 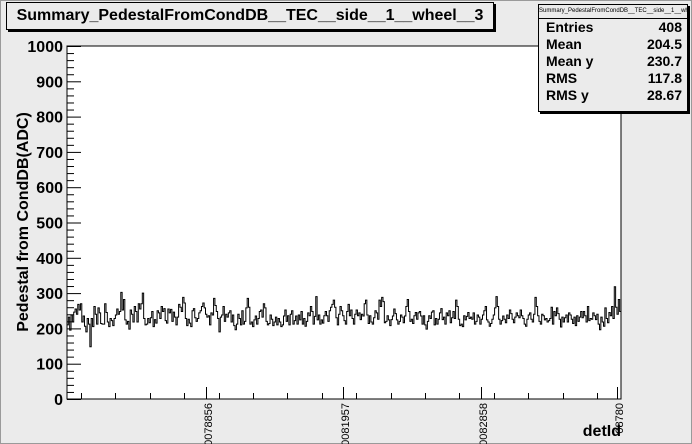 I want to click on stats-row-rms-y: RMS y 28.67, so click(x=613, y=95).